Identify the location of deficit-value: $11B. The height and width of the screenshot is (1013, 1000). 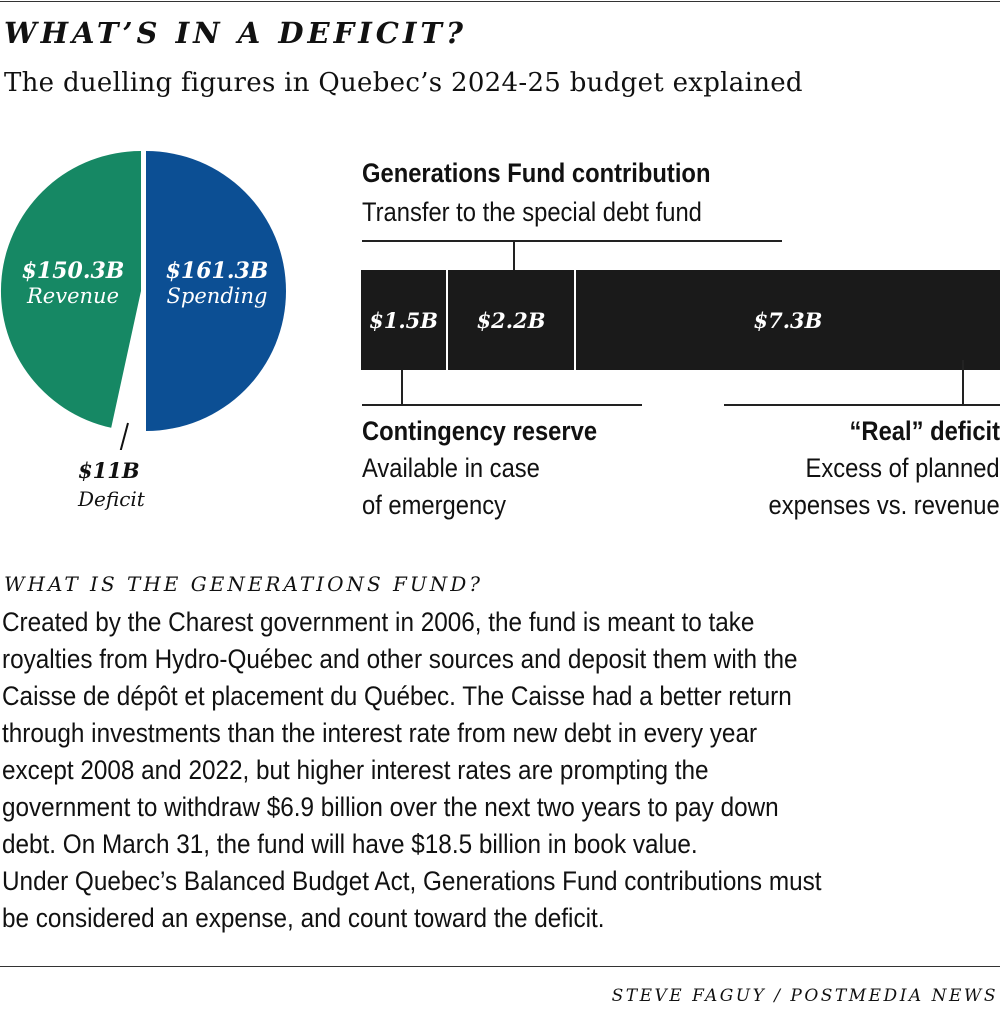
(109, 470).